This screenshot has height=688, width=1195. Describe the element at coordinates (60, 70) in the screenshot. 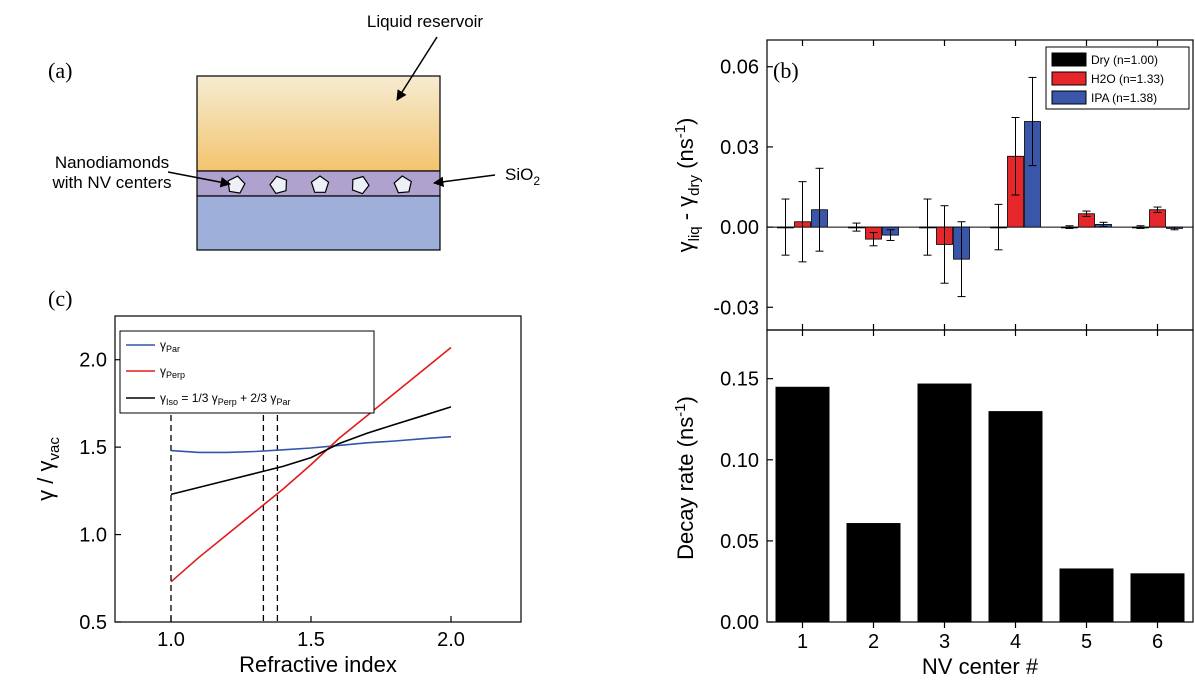

I see `panel-a-label: (a)` at that location.